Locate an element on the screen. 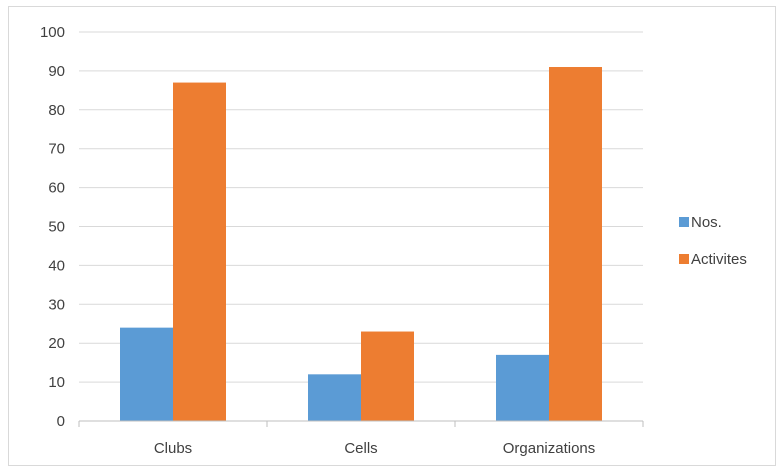 This screenshot has height=472, width=783. bar-nos-cells is located at coordinates (334, 397).